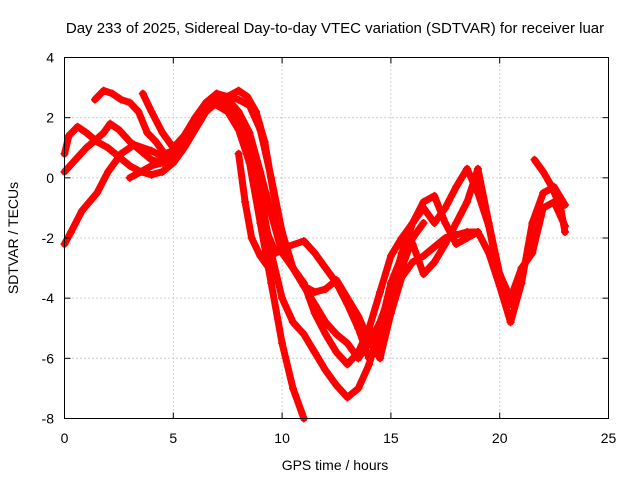  I want to click on y-tick-label: -4, so click(48, 298).